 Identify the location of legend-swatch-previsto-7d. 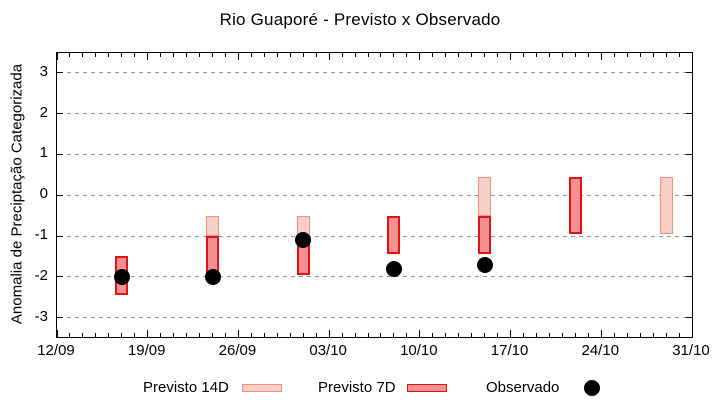
(427, 388).